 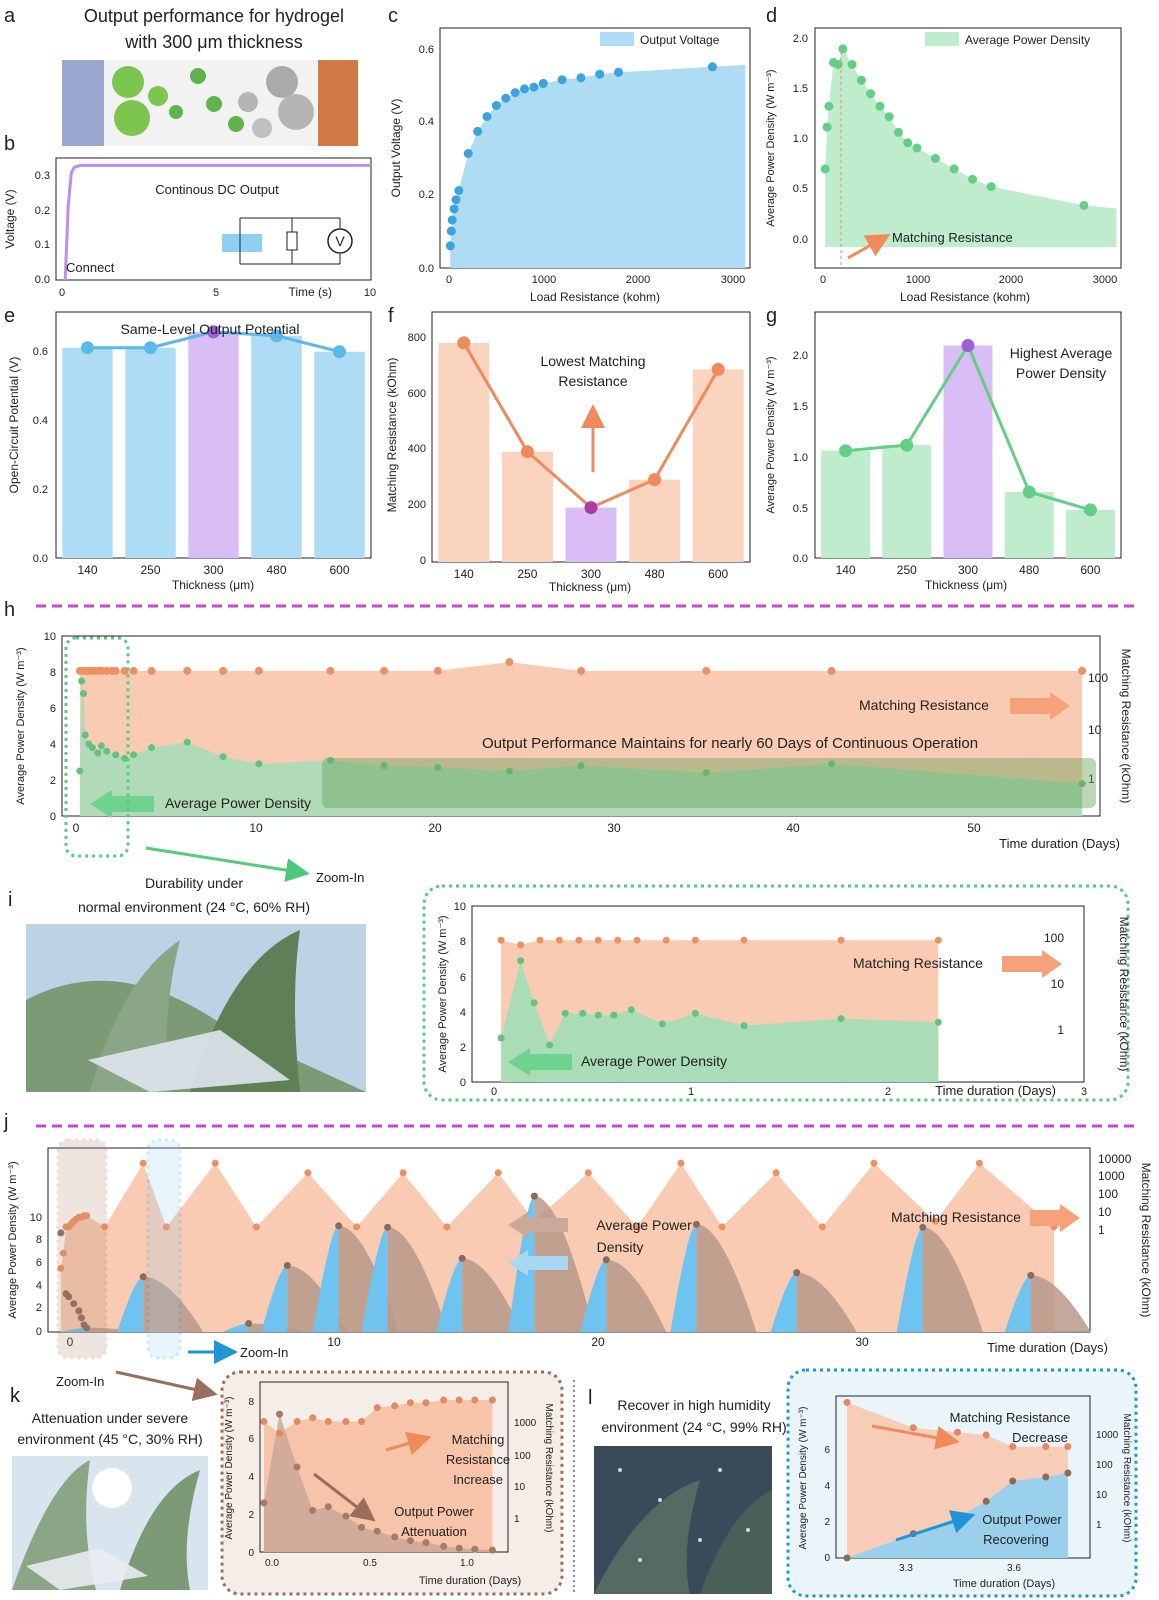 I want to click on decrease-arrow, so click(x=915, y=1437).